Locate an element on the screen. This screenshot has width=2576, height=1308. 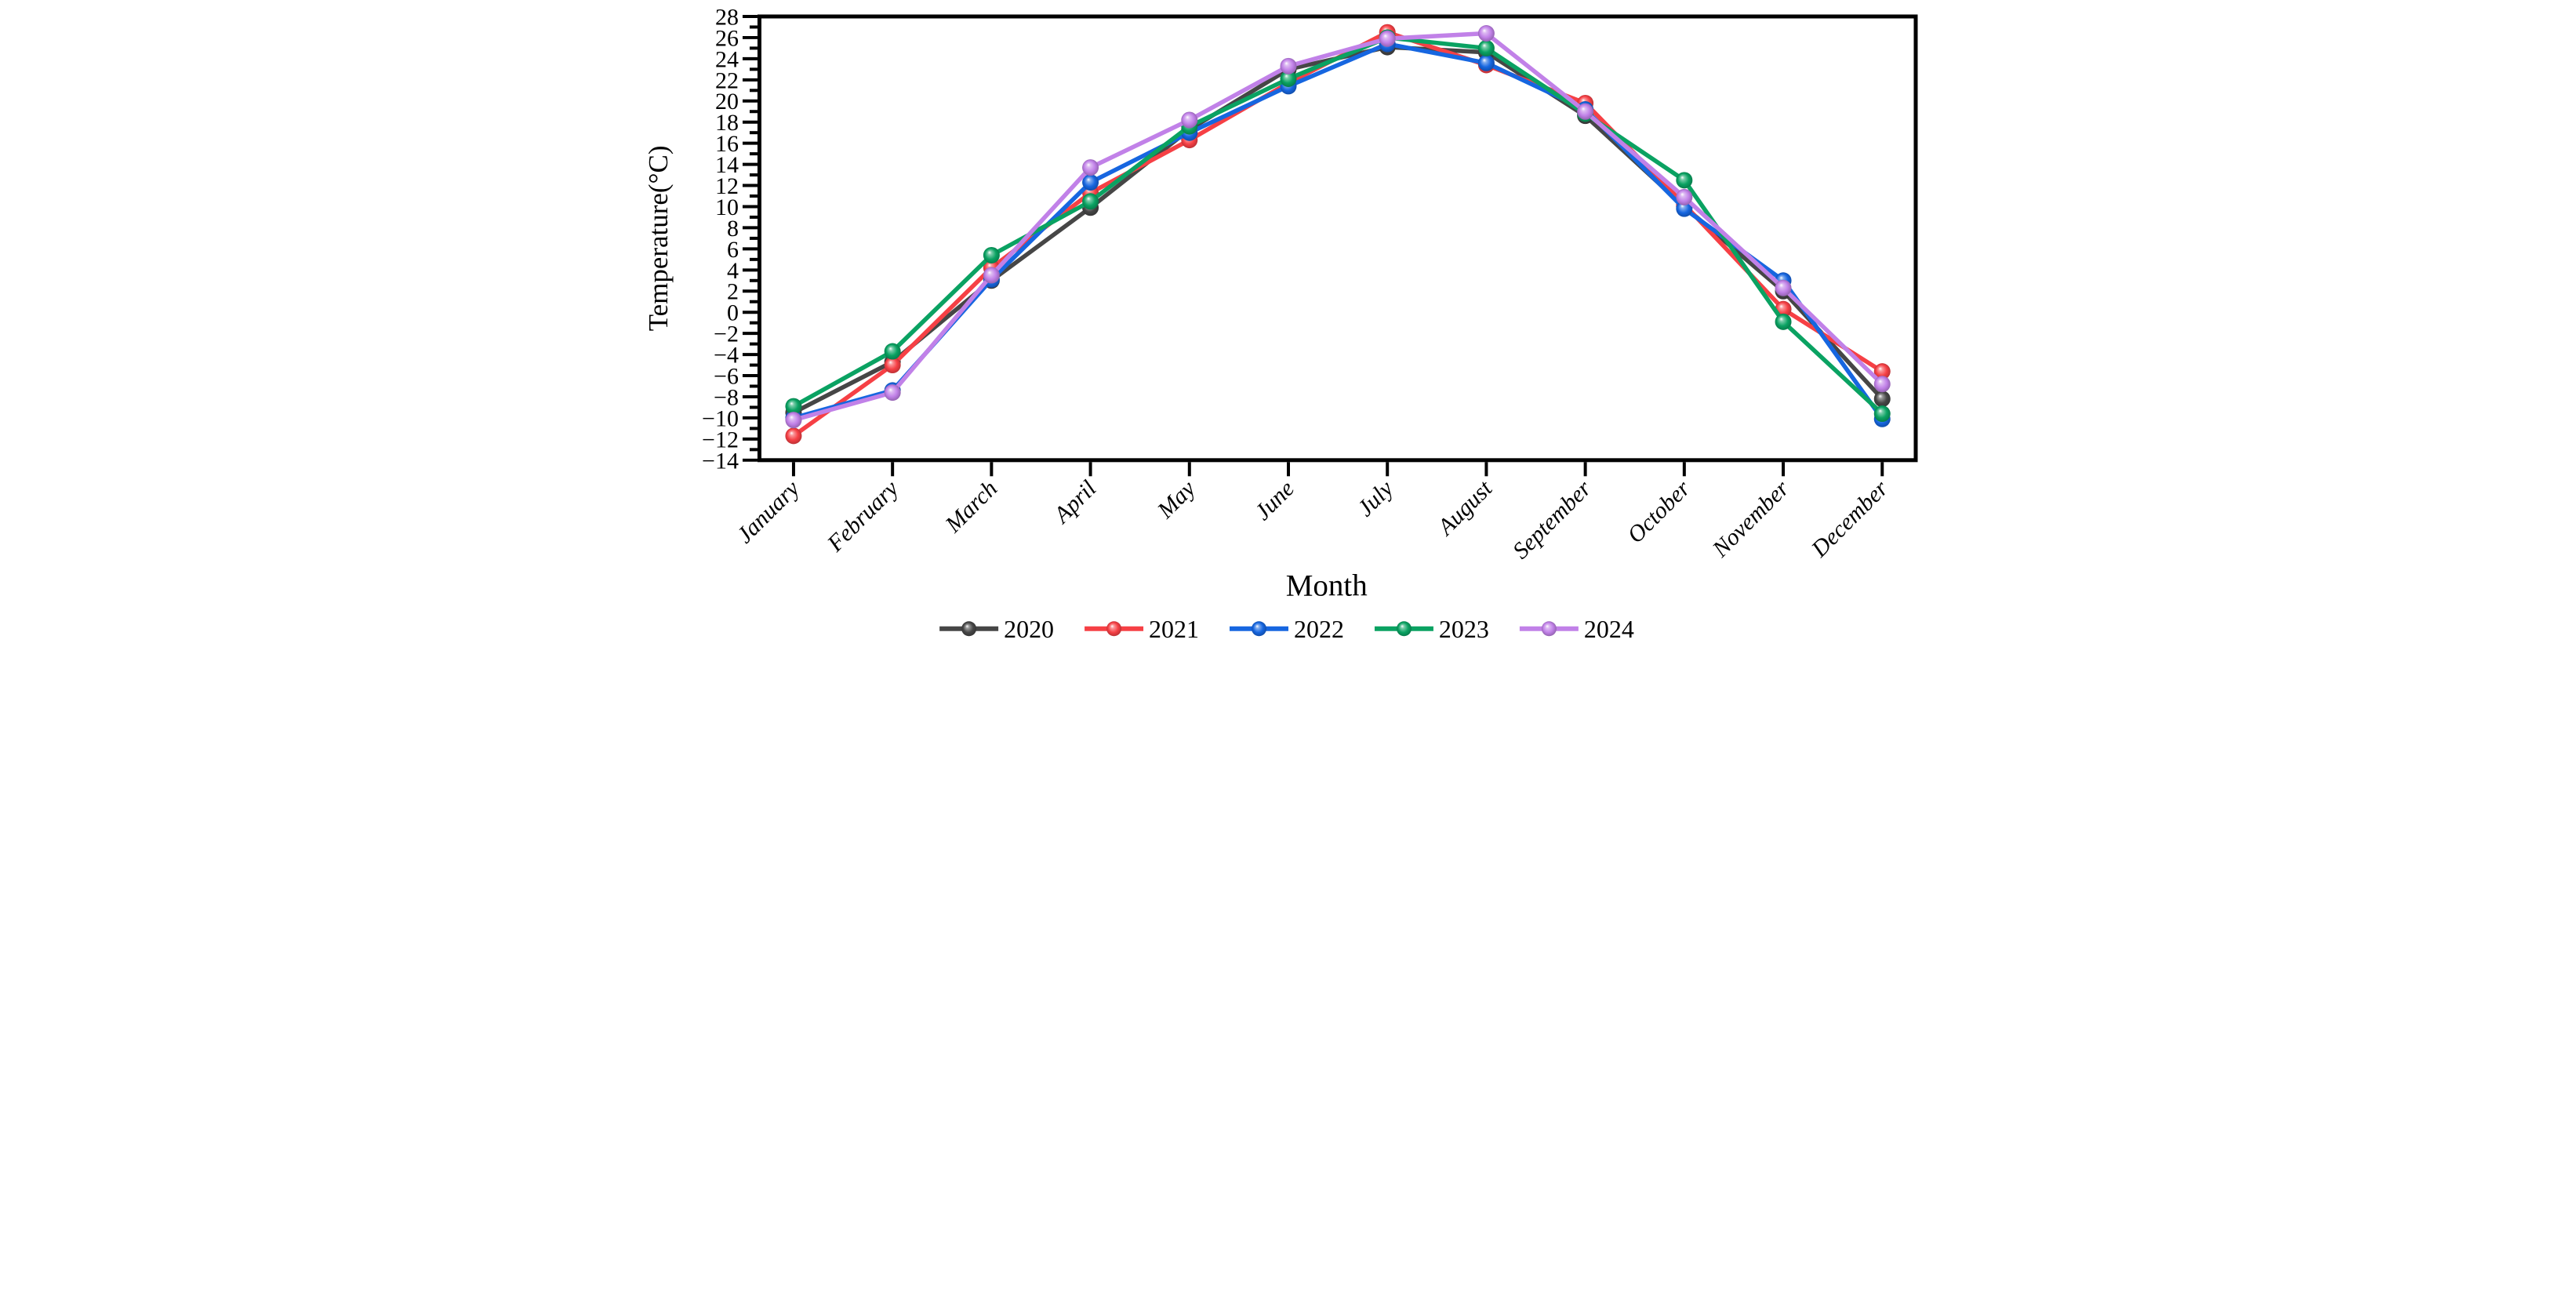
y-tick-label: 28 is located at coordinates (726, 17).